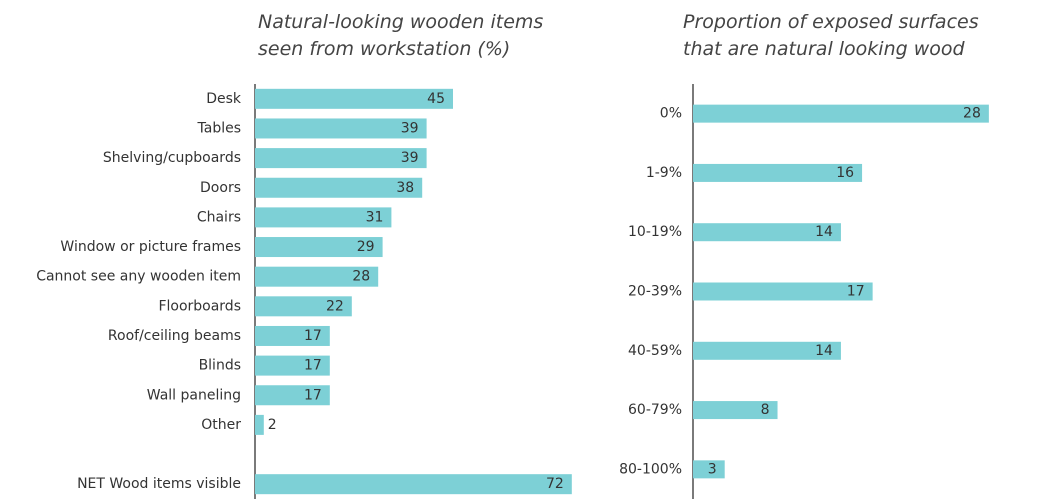 Image resolution: width=1057 pixels, height=502 pixels. Describe the element at coordinates (219, 128) in the screenshot. I see `category-label: Tables` at that location.